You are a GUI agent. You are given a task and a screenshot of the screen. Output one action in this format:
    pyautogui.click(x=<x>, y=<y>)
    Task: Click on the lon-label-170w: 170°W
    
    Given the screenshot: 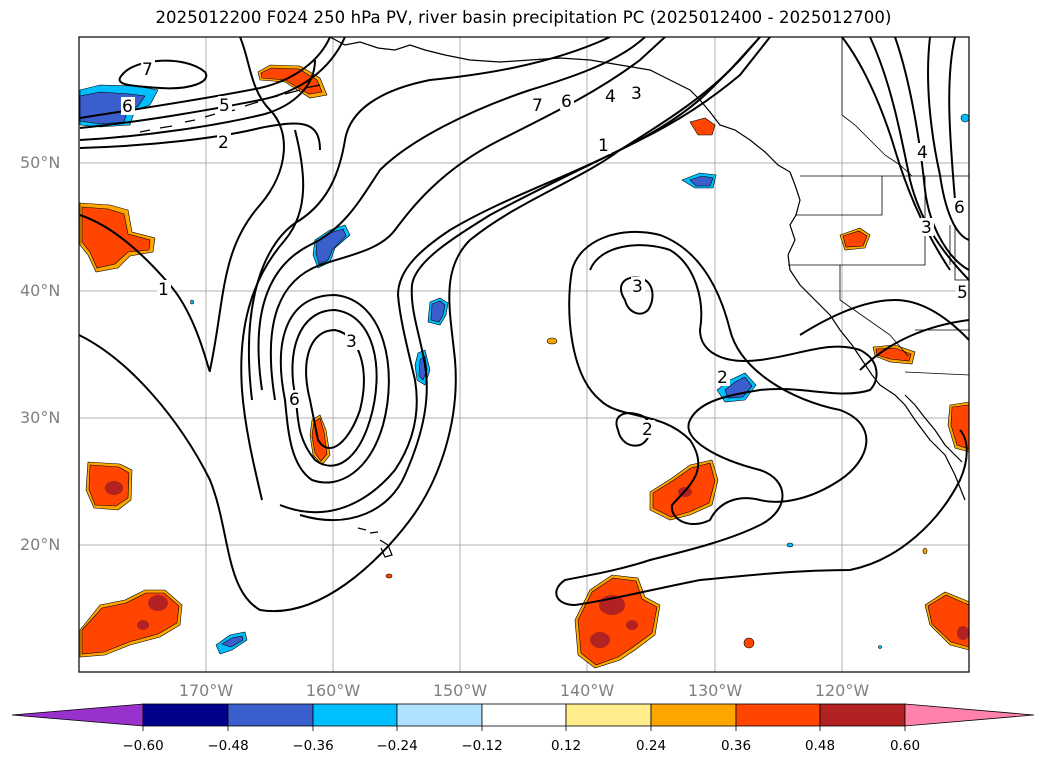 What is the action you would take?
    pyautogui.click(x=206, y=690)
    